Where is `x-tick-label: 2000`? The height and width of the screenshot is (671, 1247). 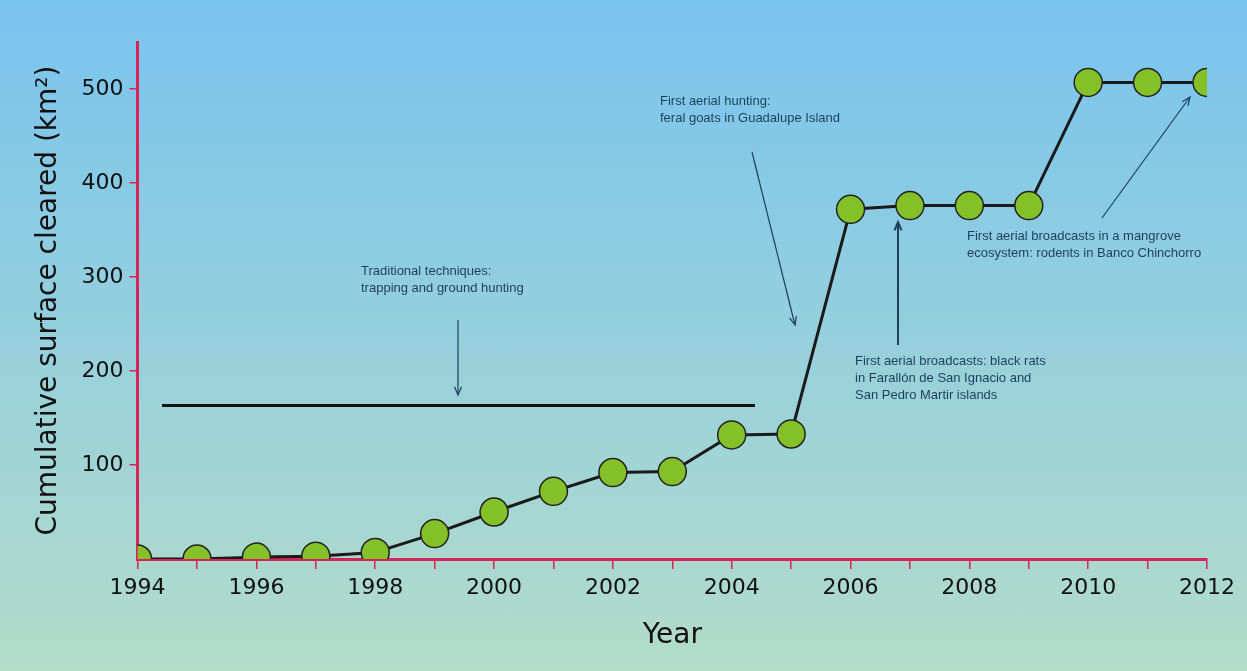 x-tick-label: 2000 is located at coordinates (494, 586).